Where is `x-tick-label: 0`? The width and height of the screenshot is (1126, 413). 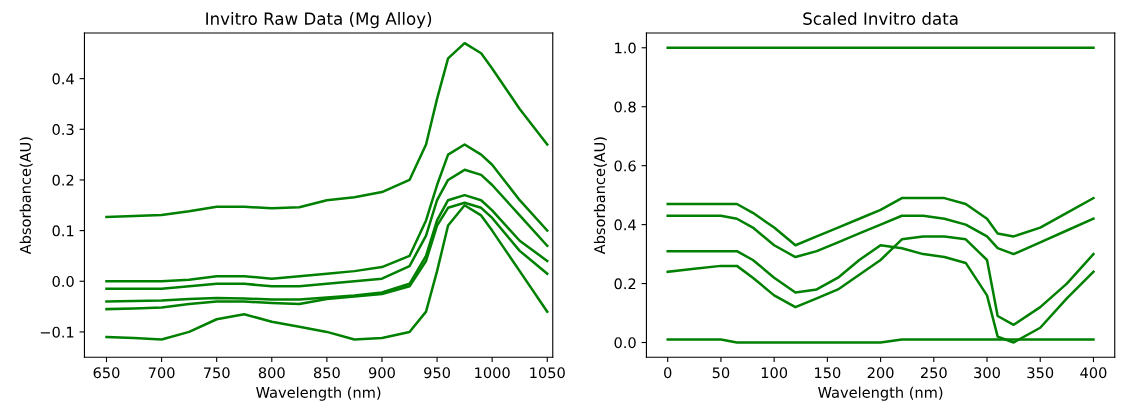 x-tick-label: 0 is located at coordinates (668, 373).